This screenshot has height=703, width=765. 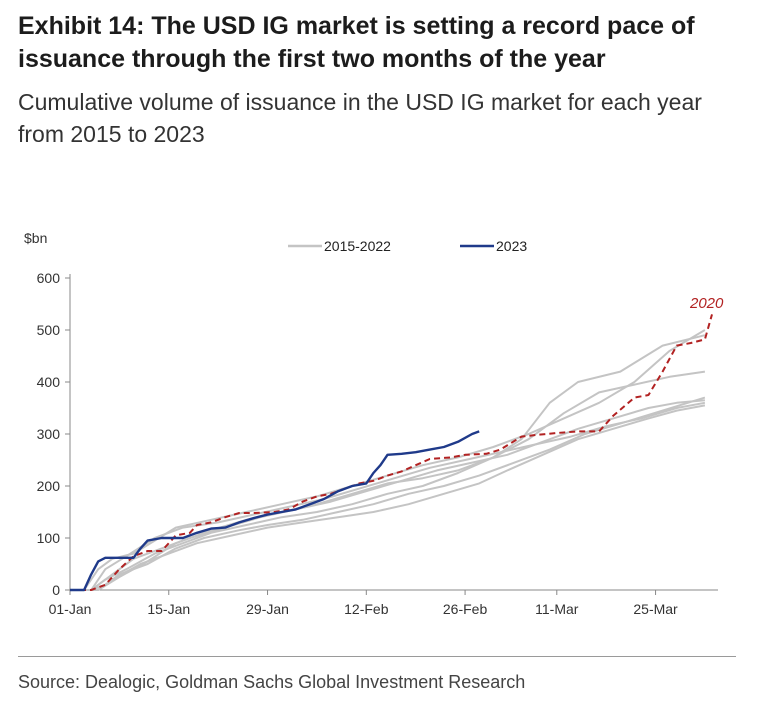 What do you see at coordinates (49, 382) in the screenshot?
I see `y-tick-label: 400` at bounding box center [49, 382].